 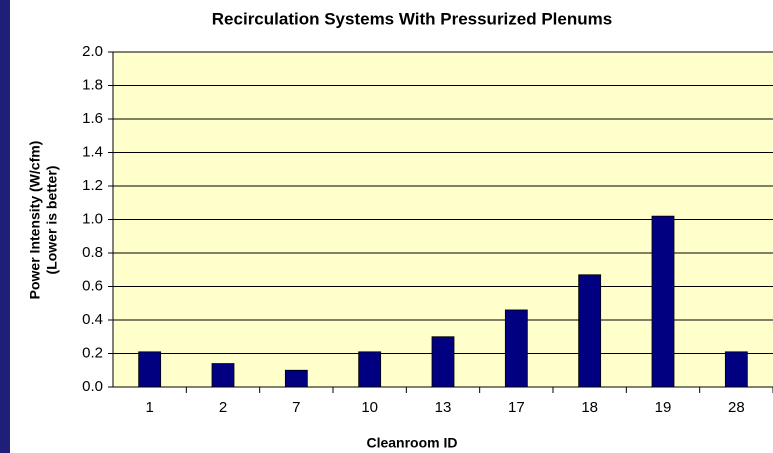 What do you see at coordinates (149, 407) in the screenshot?
I see `x-tick-label: 1` at bounding box center [149, 407].